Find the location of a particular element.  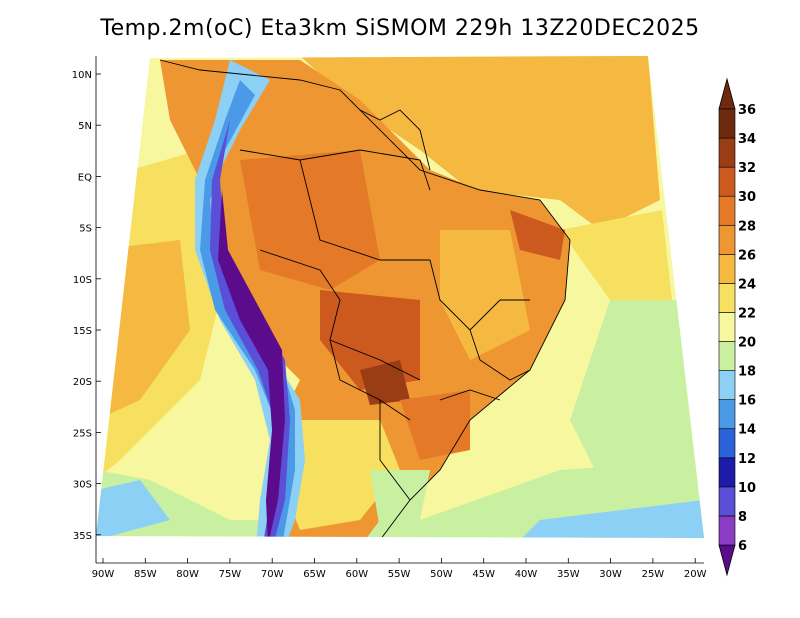

latitude-tick-label: 5N is located at coordinates (85, 126).